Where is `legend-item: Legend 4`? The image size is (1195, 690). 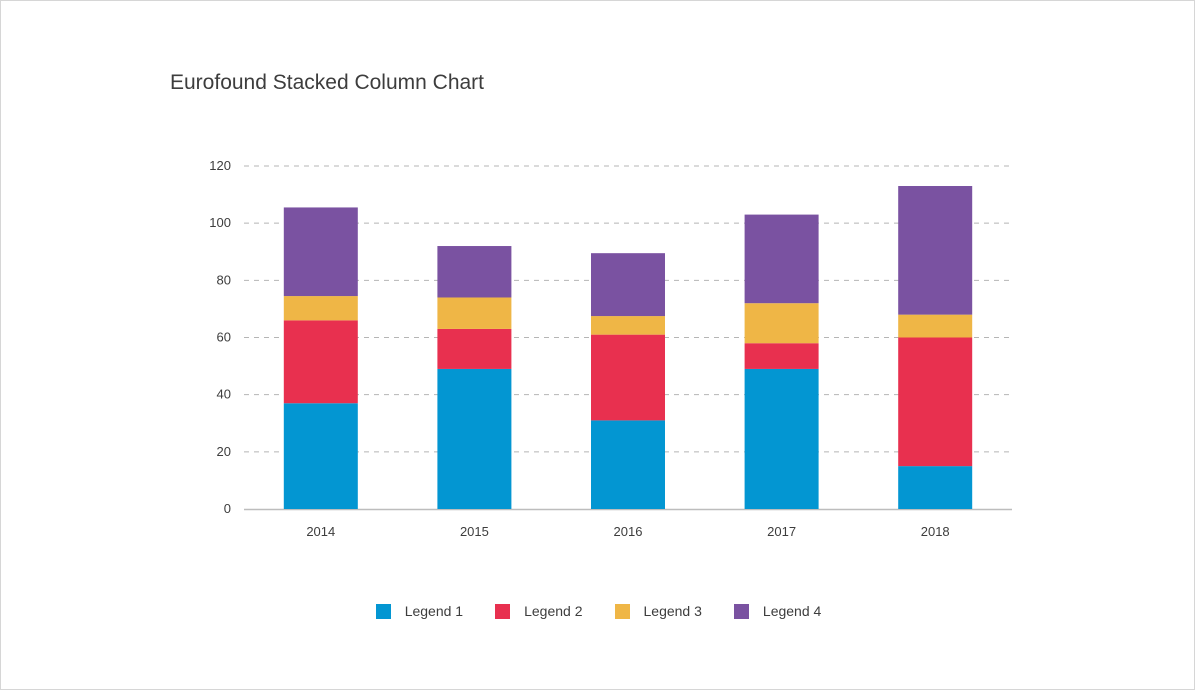 legend-item: Legend 4 is located at coordinates (777, 611).